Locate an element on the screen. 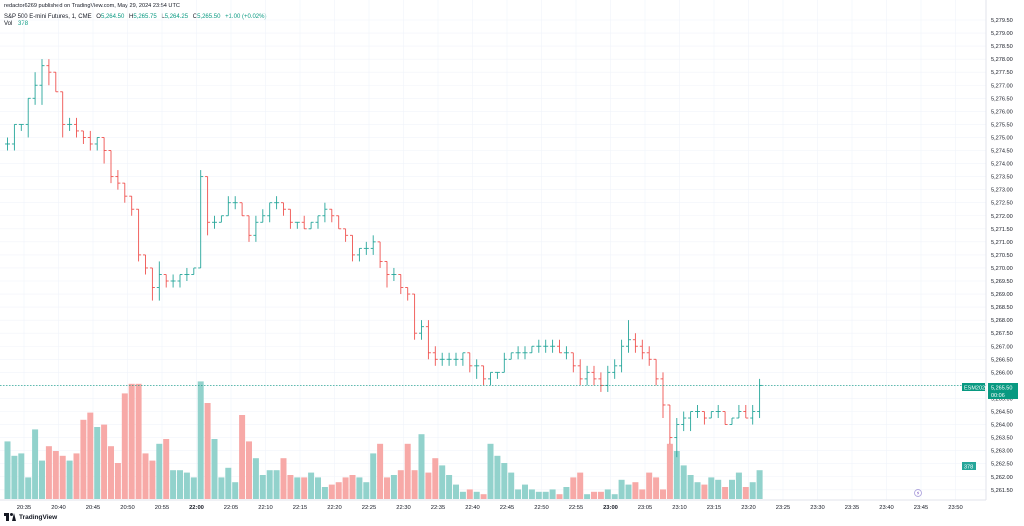  price-tick-label: 5,276.50 is located at coordinates (1002, 99).